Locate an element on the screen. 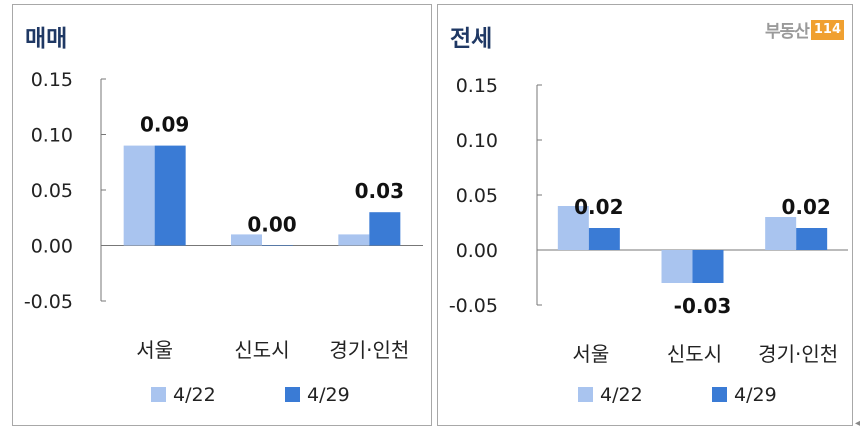 Image resolution: width=860 pixels, height=434 pixels. chart-title: 매매 is located at coordinates (46, 39).